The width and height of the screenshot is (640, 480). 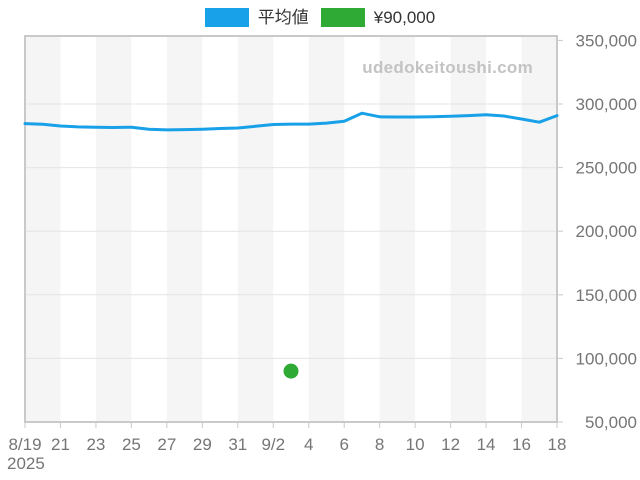 I want to click on legend-swatch-price, so click(x=342, y=17).